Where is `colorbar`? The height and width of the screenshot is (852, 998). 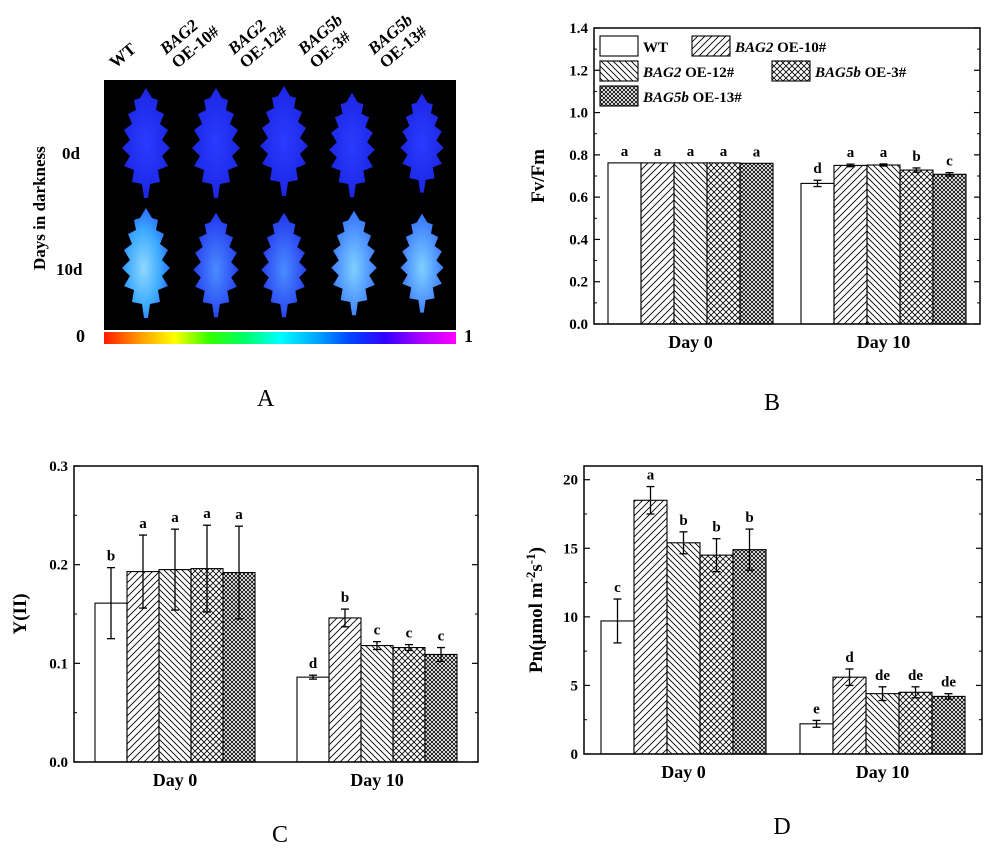 colorbar is located at coordinates (280, 338).